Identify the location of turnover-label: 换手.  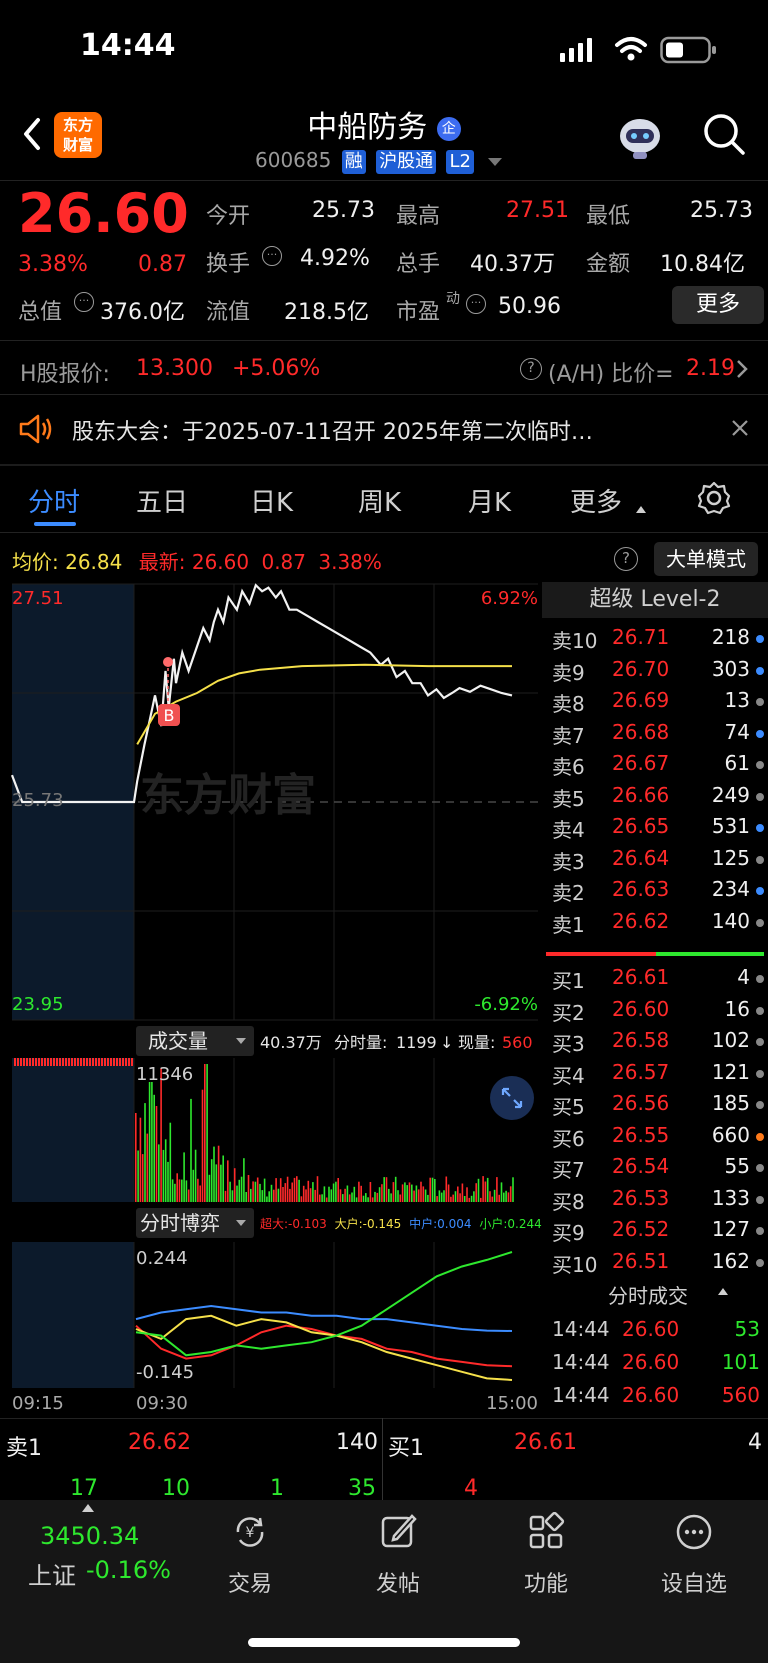
(228, 264).